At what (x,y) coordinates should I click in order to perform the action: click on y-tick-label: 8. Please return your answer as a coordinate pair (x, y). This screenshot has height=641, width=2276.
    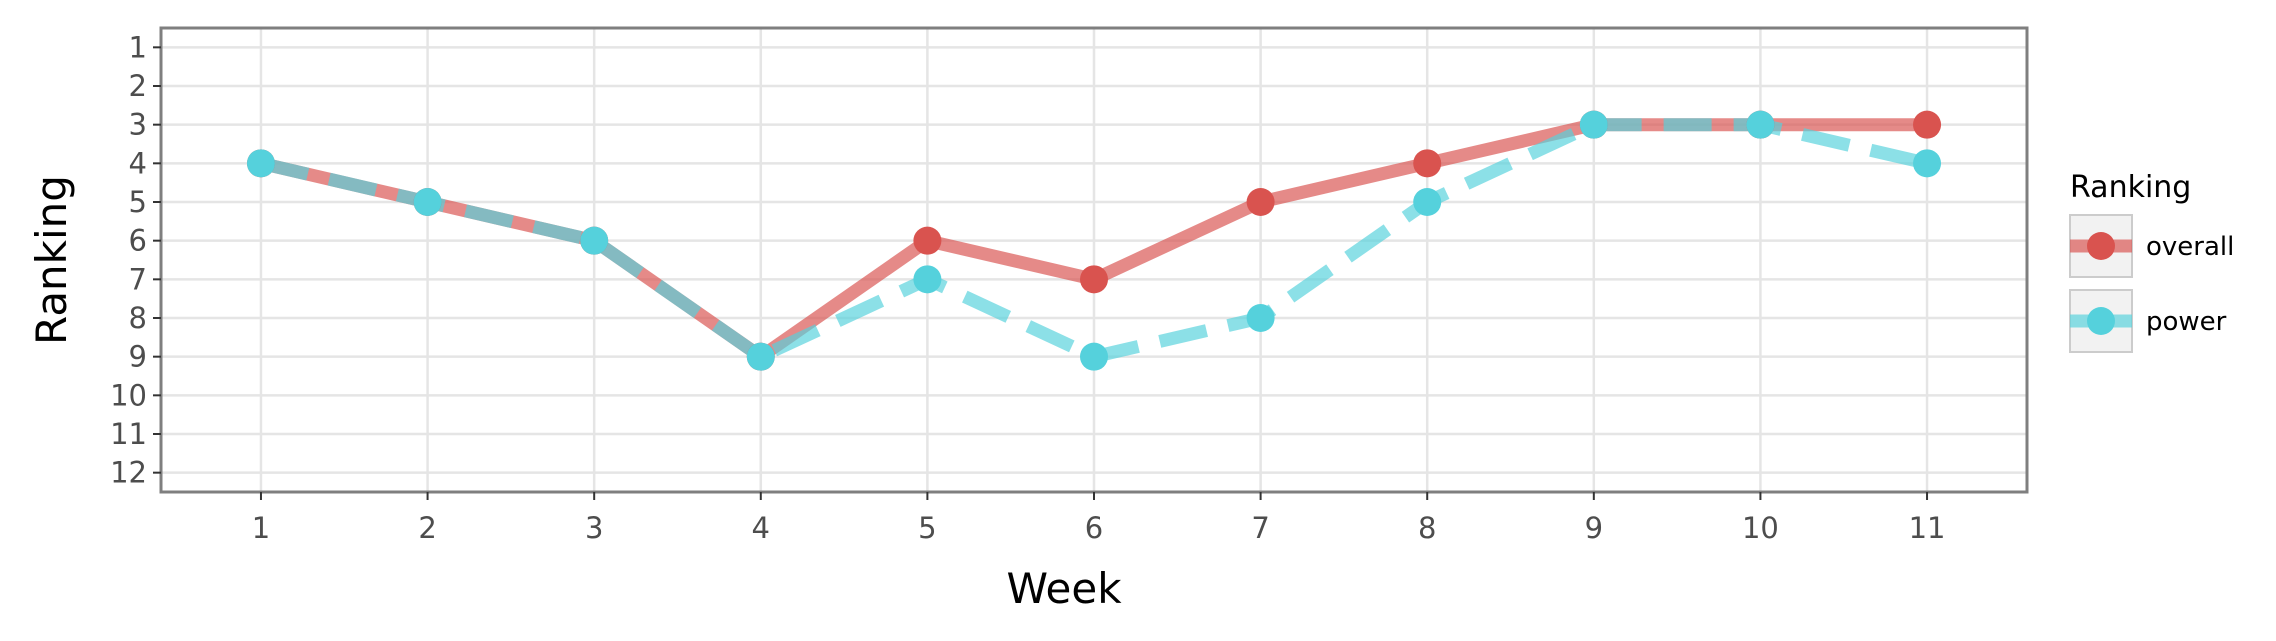
    Looking at the image, I should click on (138, 318).